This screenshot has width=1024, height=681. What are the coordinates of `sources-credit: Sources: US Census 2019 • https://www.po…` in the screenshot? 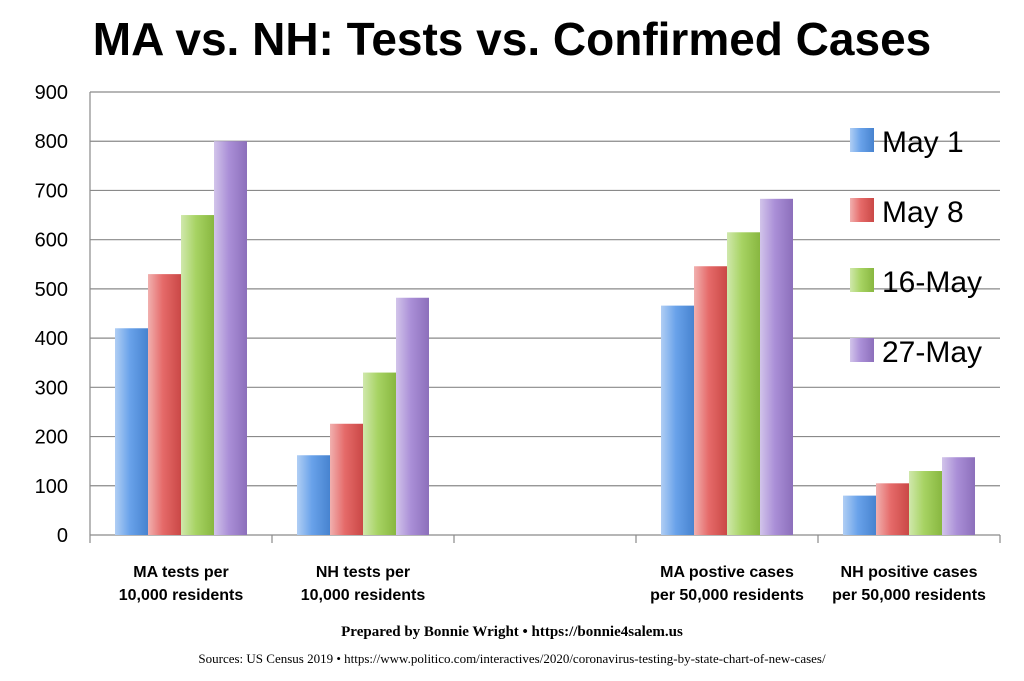 It's located at (512, 658).